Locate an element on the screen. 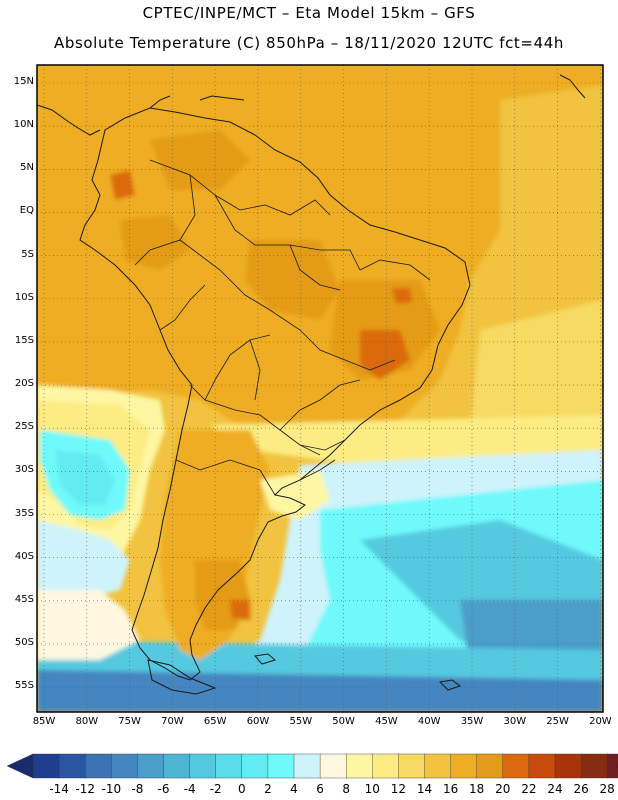 This screenshot has height=800, width=618. title-line-1: CPTEC/INPE/MCT – Eta Model 15km – GFS is located at coordinates (309, 13).